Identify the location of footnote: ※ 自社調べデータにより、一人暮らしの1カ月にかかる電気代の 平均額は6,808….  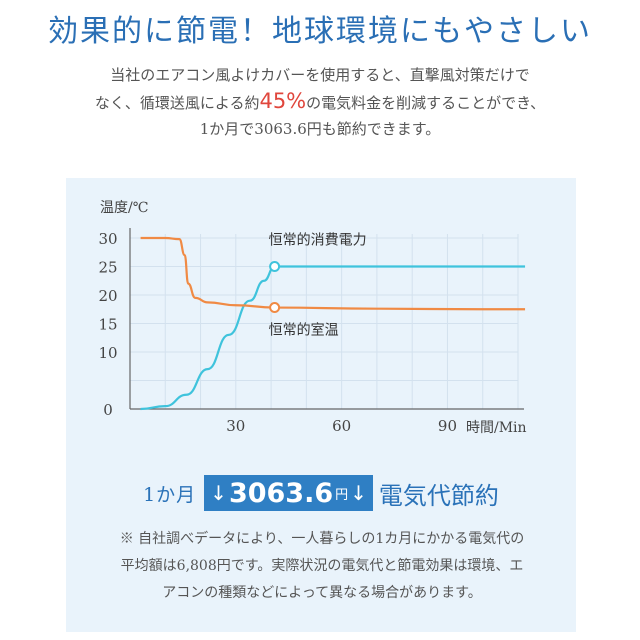
(322, 566).